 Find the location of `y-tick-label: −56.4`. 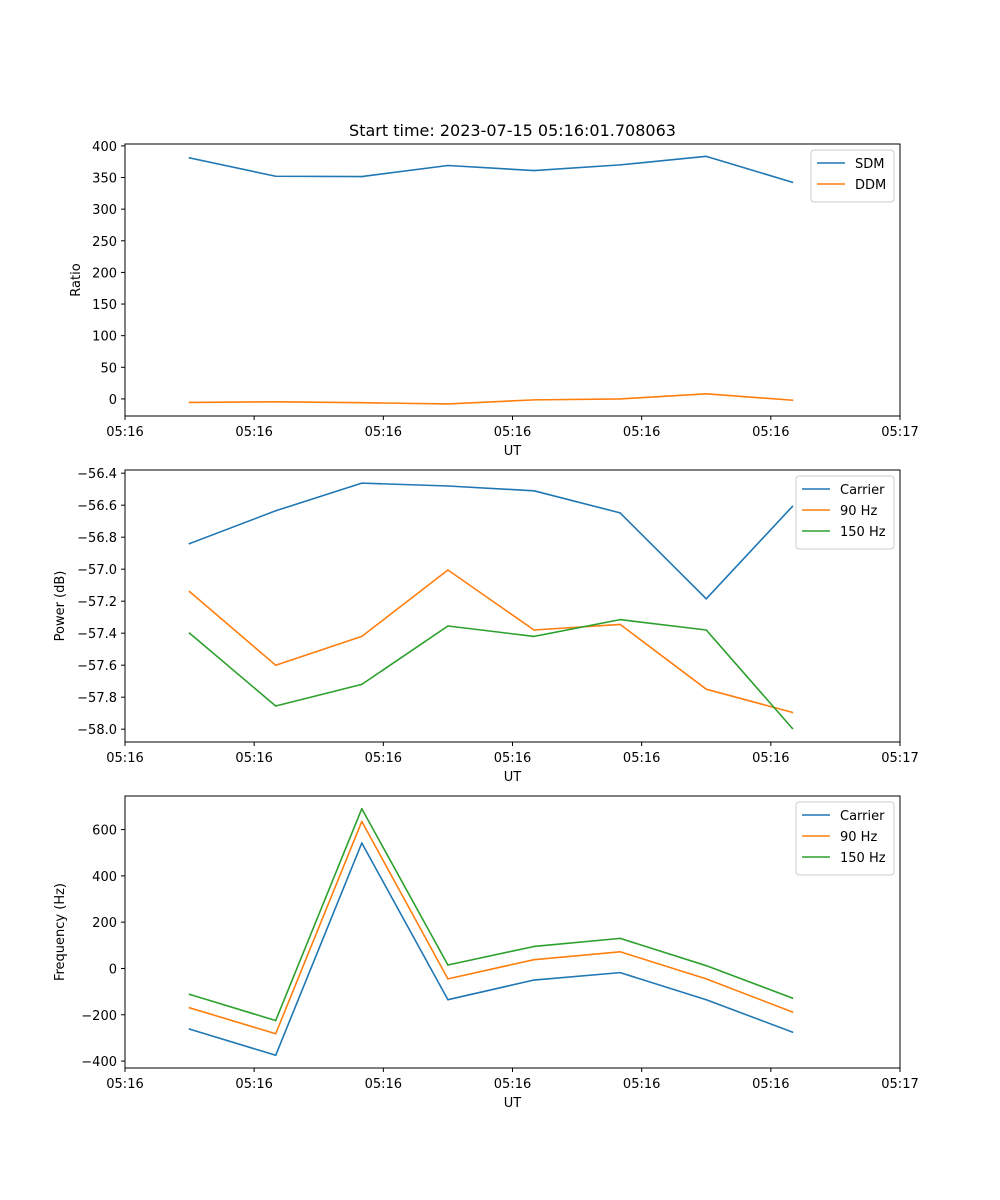

y-tick-label: −56.4 is located at coordinates (97, 474).